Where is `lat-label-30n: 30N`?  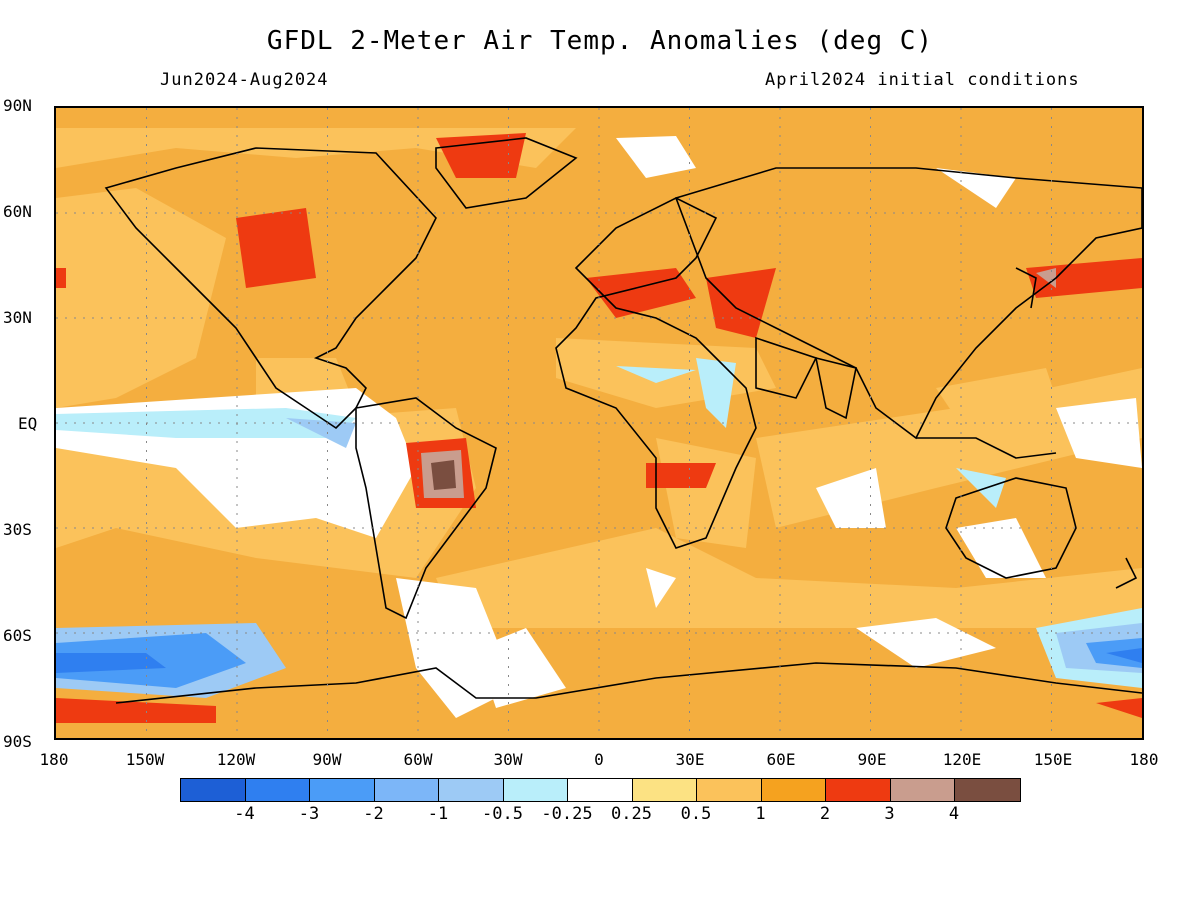
lat-label-30n: 30N is located at coordinates (17, 317).